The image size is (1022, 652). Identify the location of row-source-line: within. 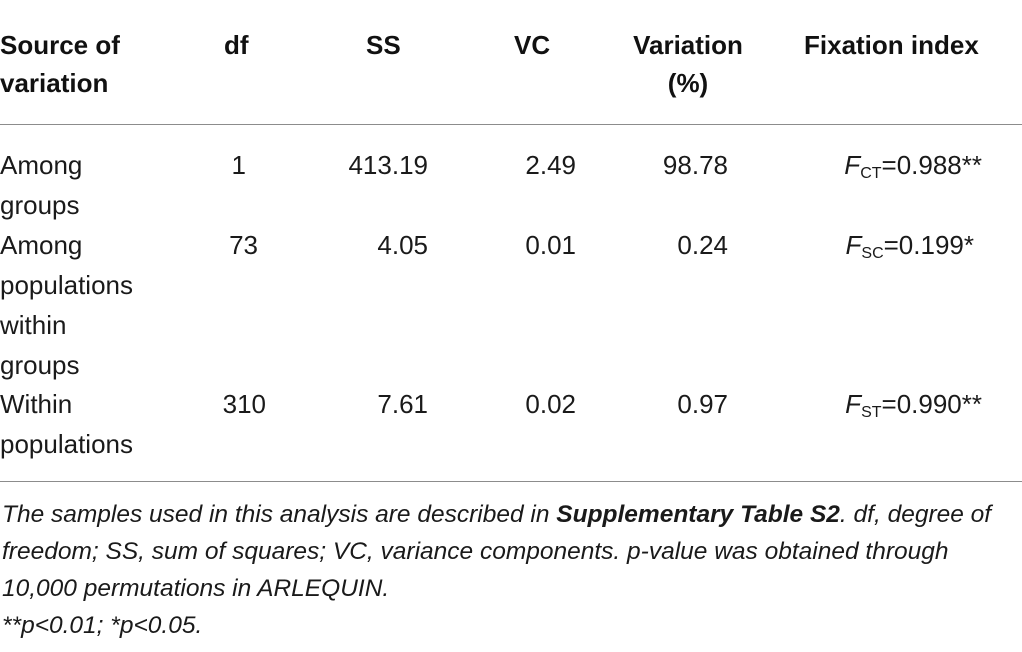
(33, 325).